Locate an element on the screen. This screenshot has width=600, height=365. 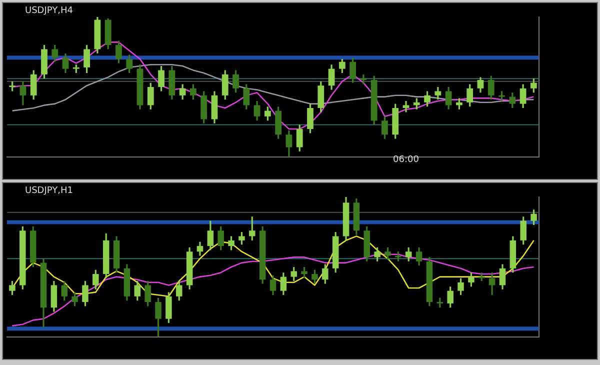
chart-title: USDJPY,H4 is located at coordinates (49, 11).